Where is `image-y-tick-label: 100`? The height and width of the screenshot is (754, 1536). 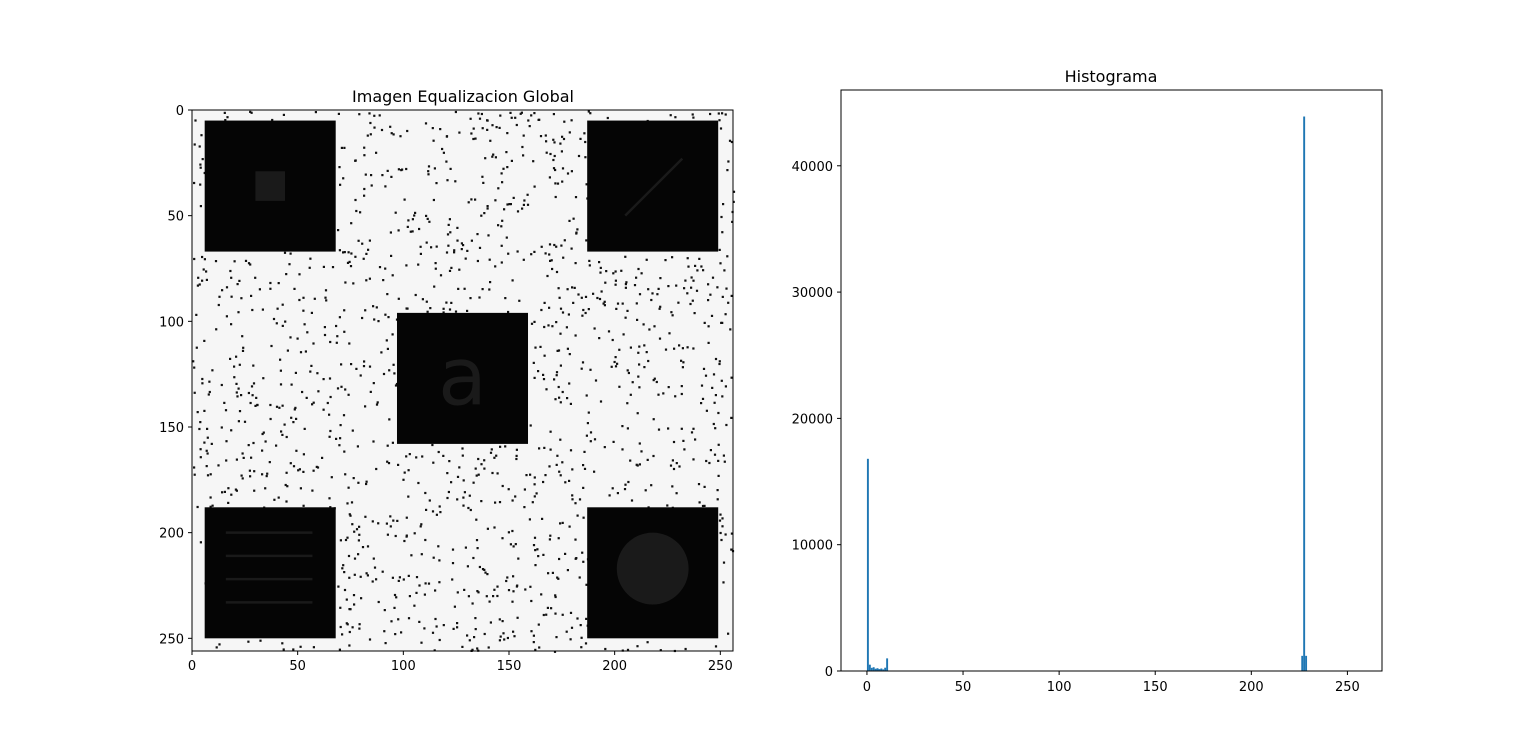
image-y-tick-label: 100 is located at coordinates (171, 322).